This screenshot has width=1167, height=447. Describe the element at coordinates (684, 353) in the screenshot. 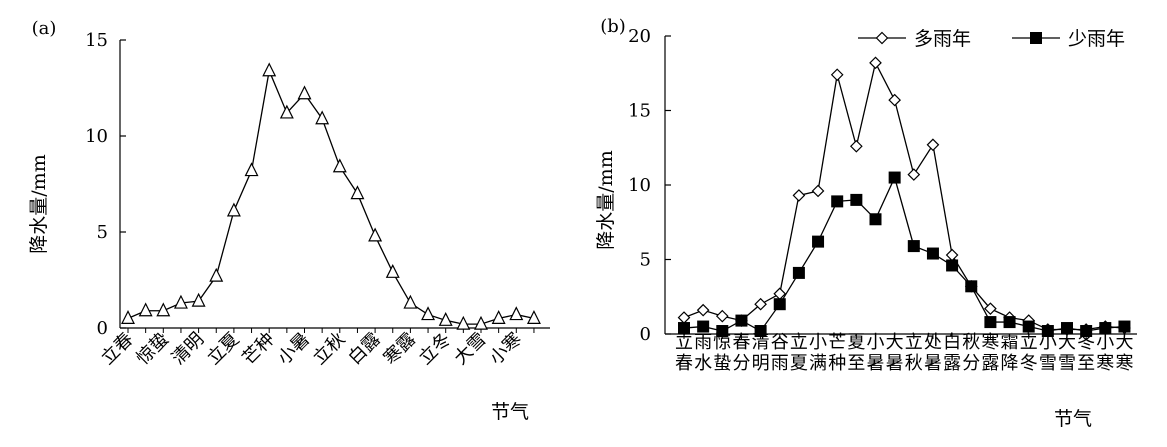

I see `x-tick-label: 立春` at that location.